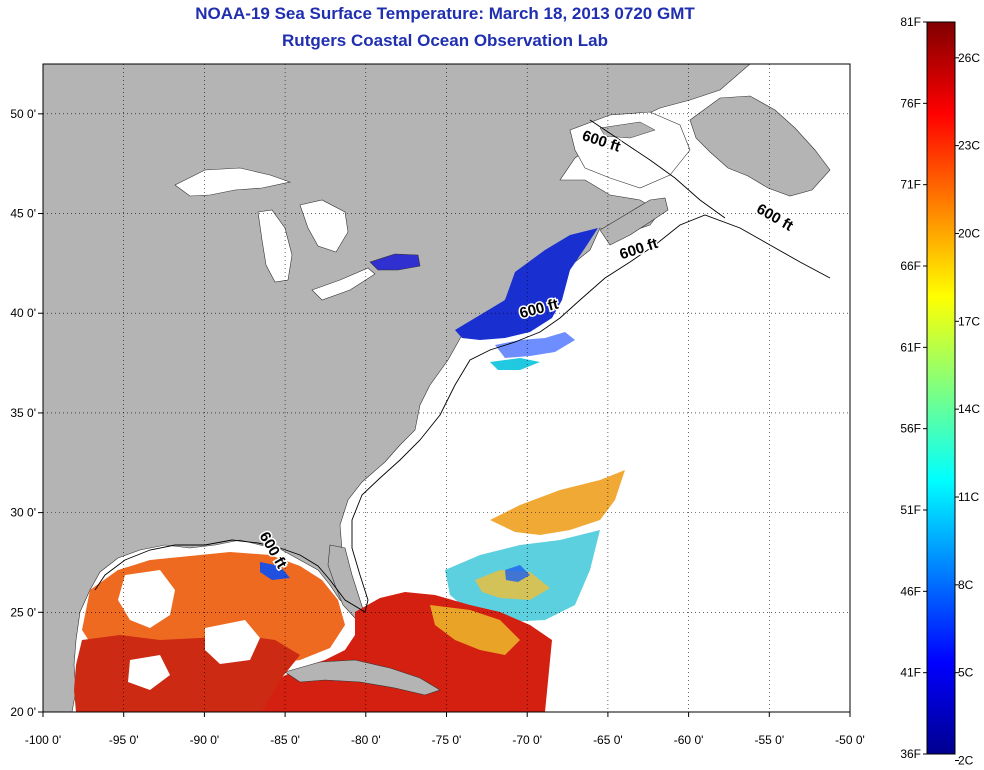 This screenshot has height=770, width=984. Describe the element at coordinates (23, 513) in the screenshot. I see `lat-tick-label: 30 0'` at that location.